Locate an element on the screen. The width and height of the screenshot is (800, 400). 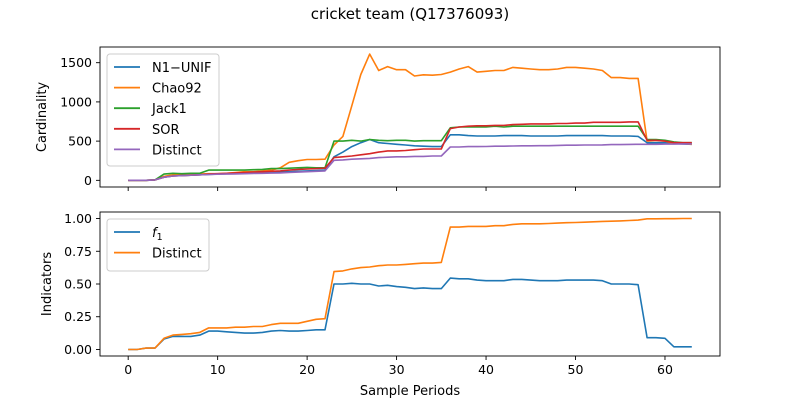
y-tick-label: 0.25 is located at coordinates (78, 316).